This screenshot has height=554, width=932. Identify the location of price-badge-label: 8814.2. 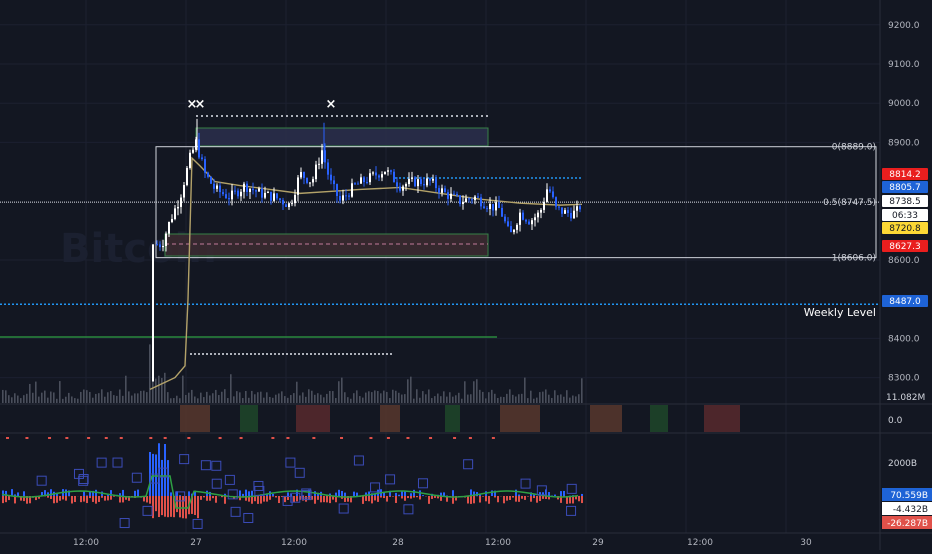
(905, 175).